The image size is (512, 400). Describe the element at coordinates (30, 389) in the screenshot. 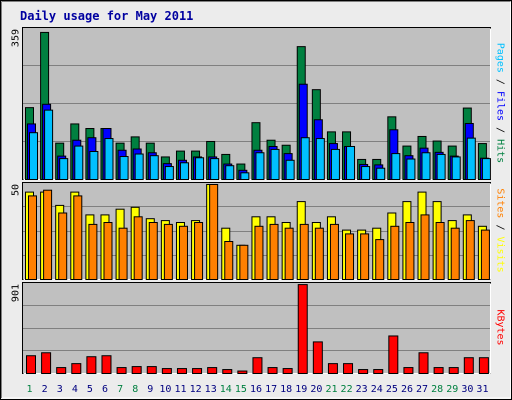

I see `x-tick-label: 1` at that location.